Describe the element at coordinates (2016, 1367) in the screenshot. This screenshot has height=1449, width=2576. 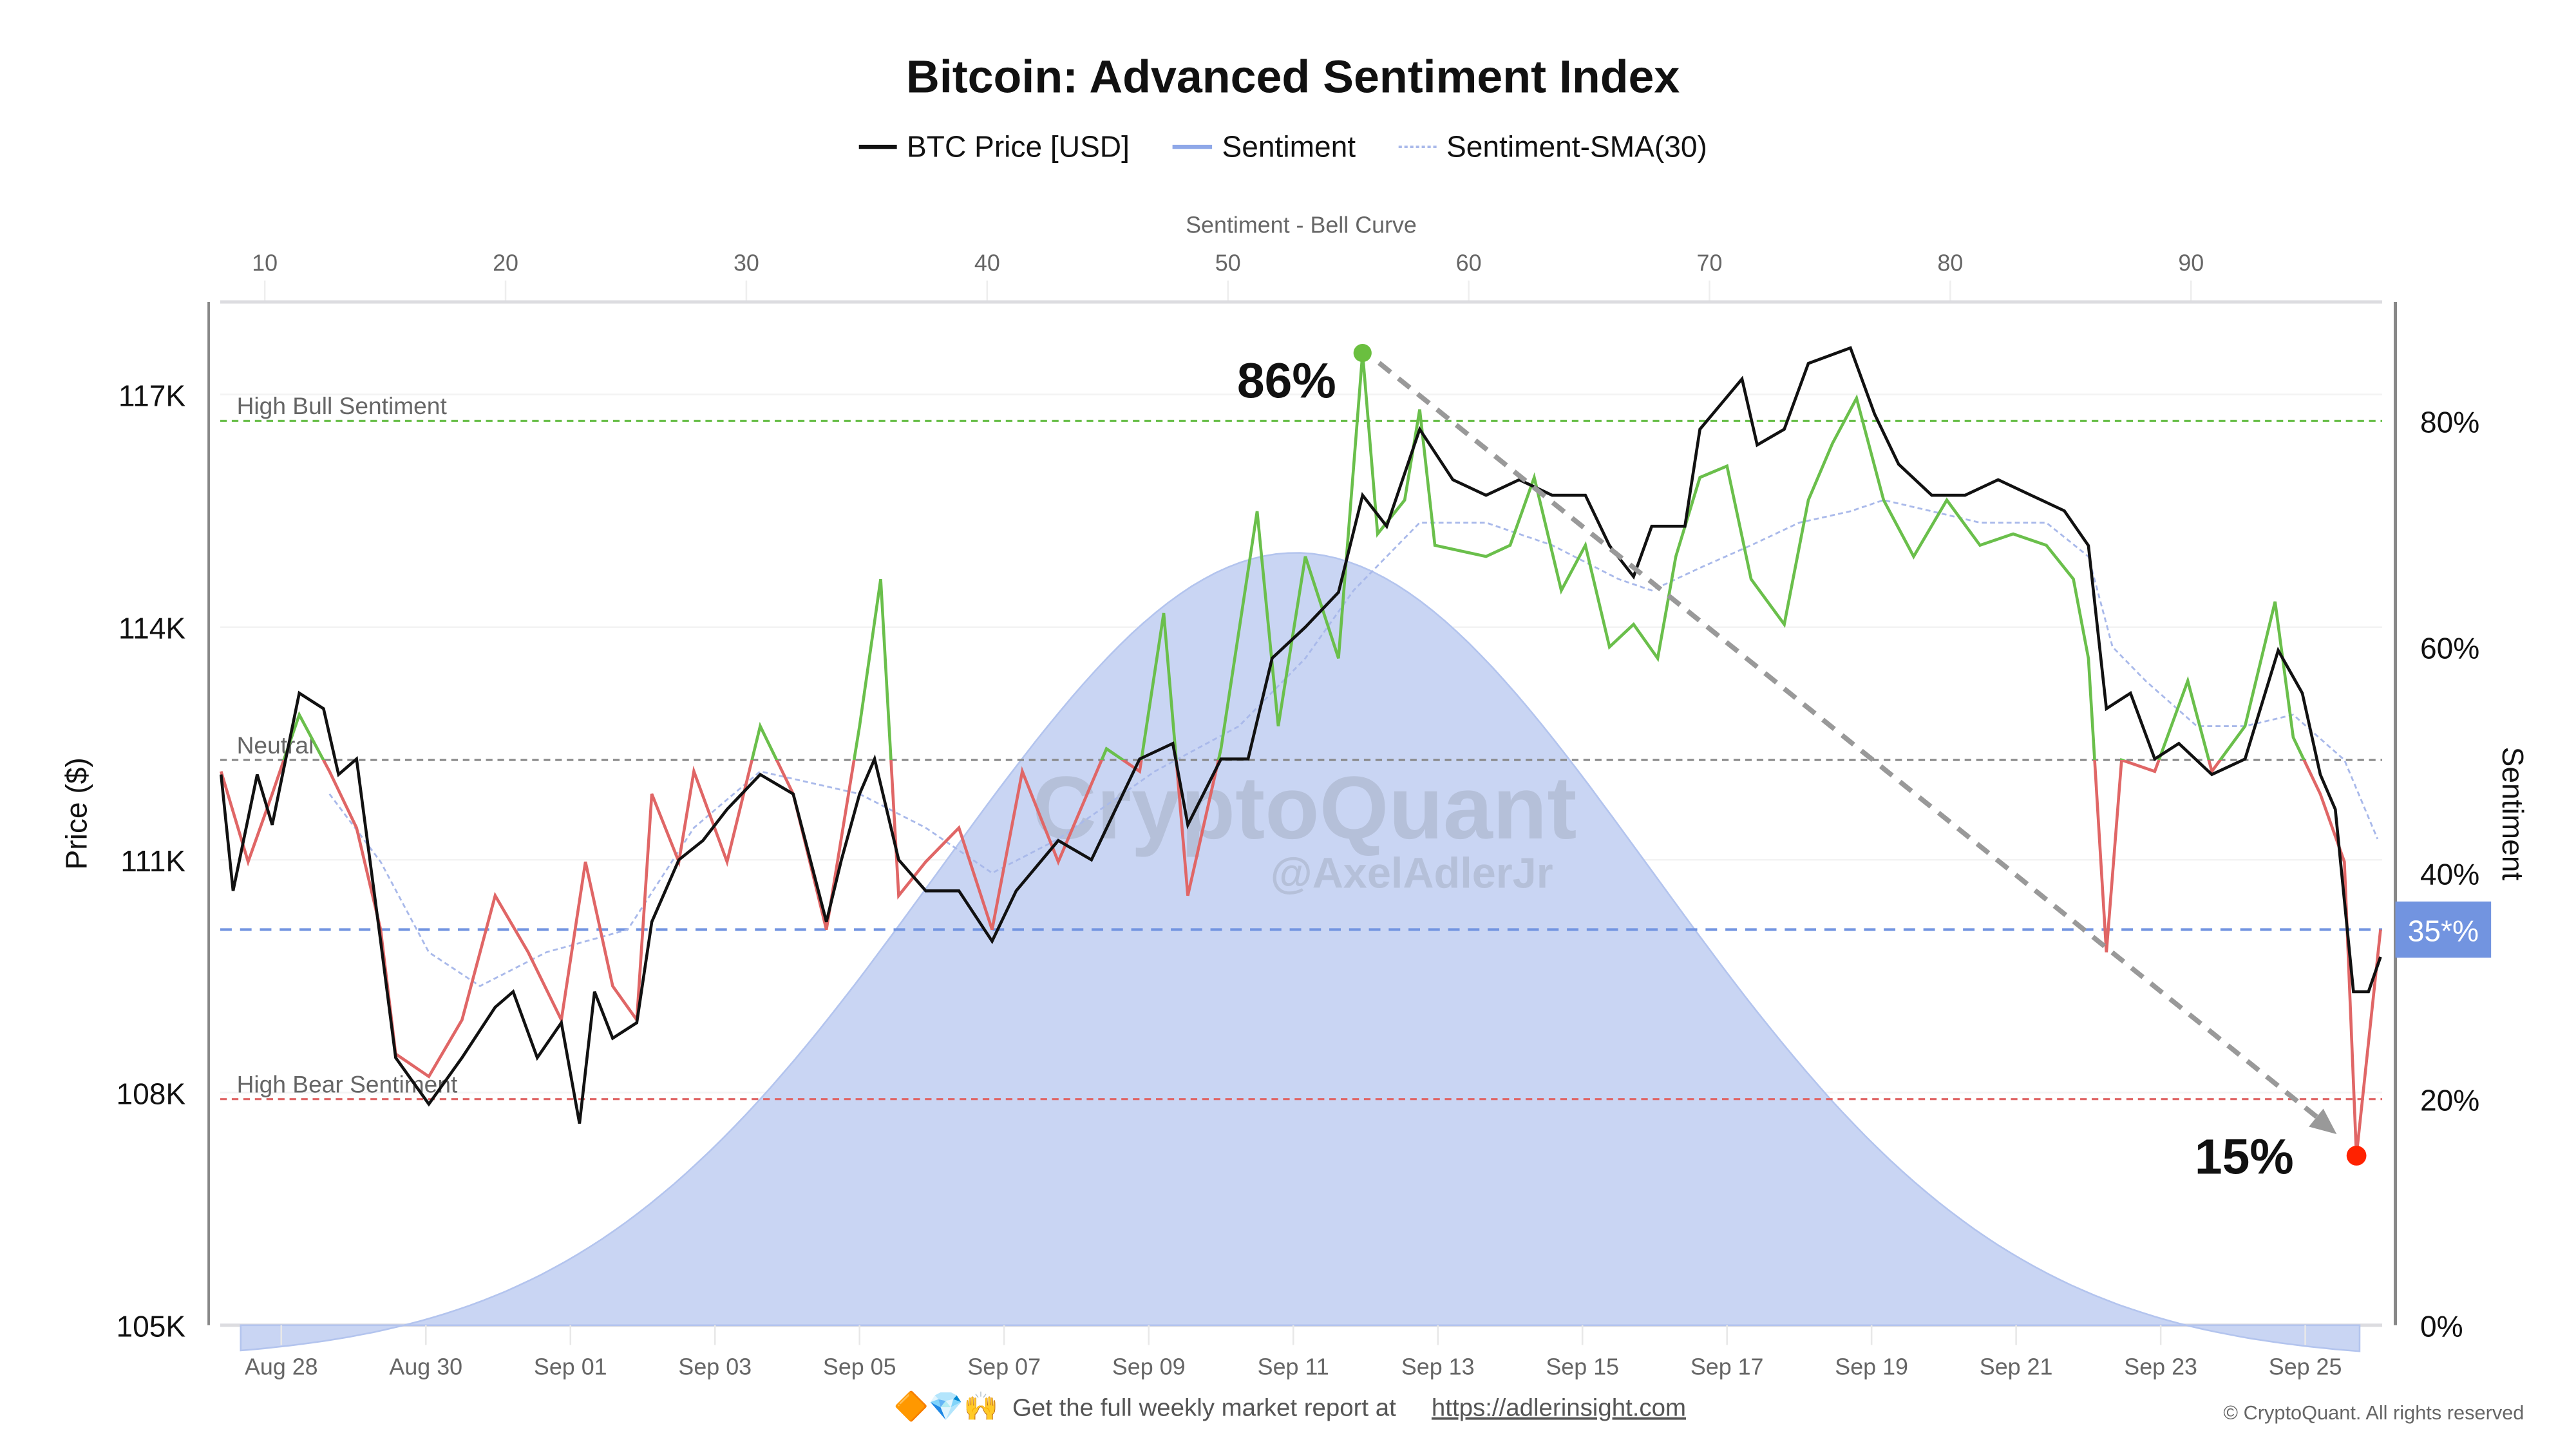
I see `x-axis-tick-label: Sep 21` at that location.